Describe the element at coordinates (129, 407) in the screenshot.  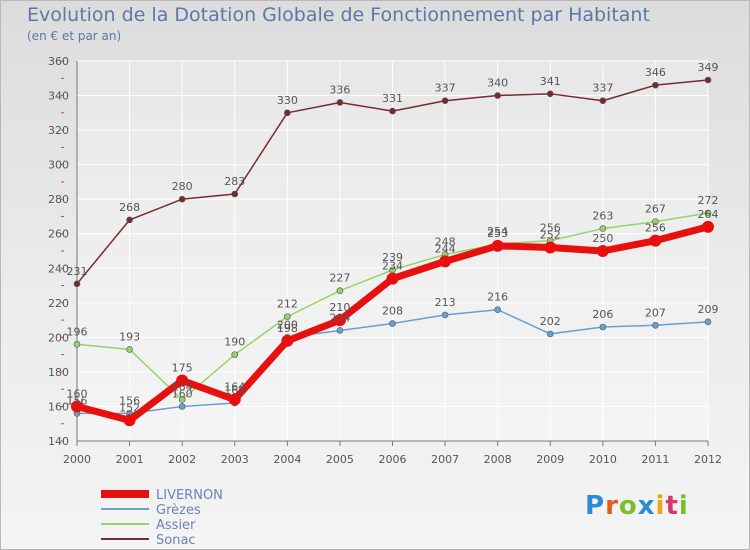
I see `data-label: 152` at that location.